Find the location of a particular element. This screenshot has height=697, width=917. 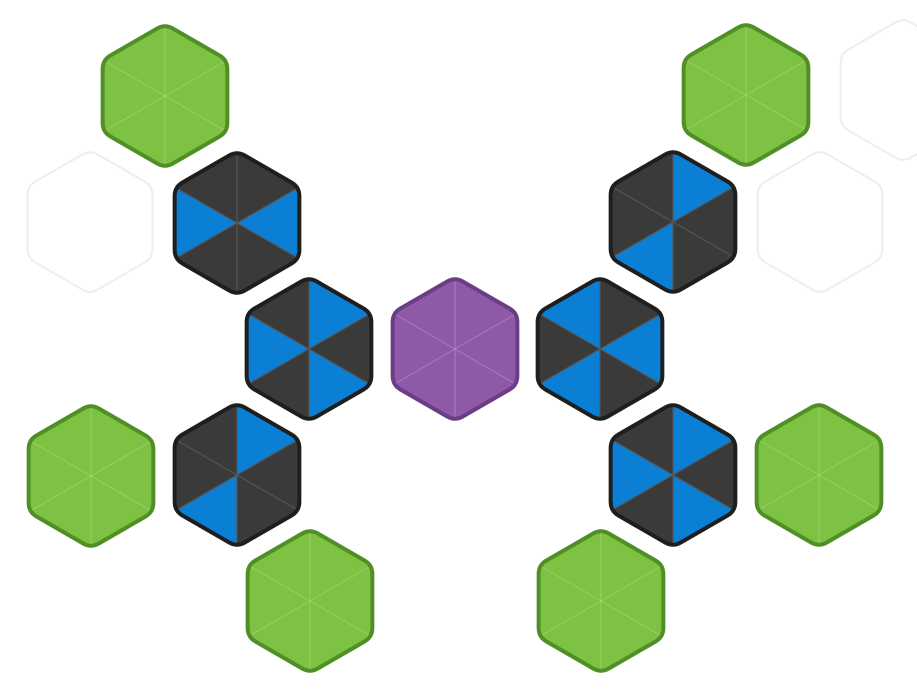

hex-tile-split-left-lower is located at coordinates (237, 475).